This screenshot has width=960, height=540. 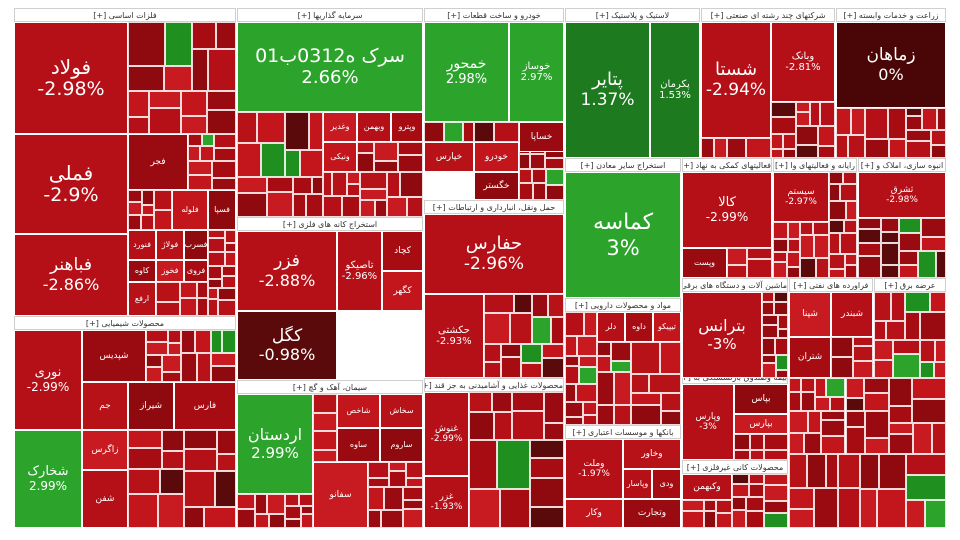 I want to click on sector-header: شرکتهای چند رشته ای صنعتی [+], so click(x=768, y=15).